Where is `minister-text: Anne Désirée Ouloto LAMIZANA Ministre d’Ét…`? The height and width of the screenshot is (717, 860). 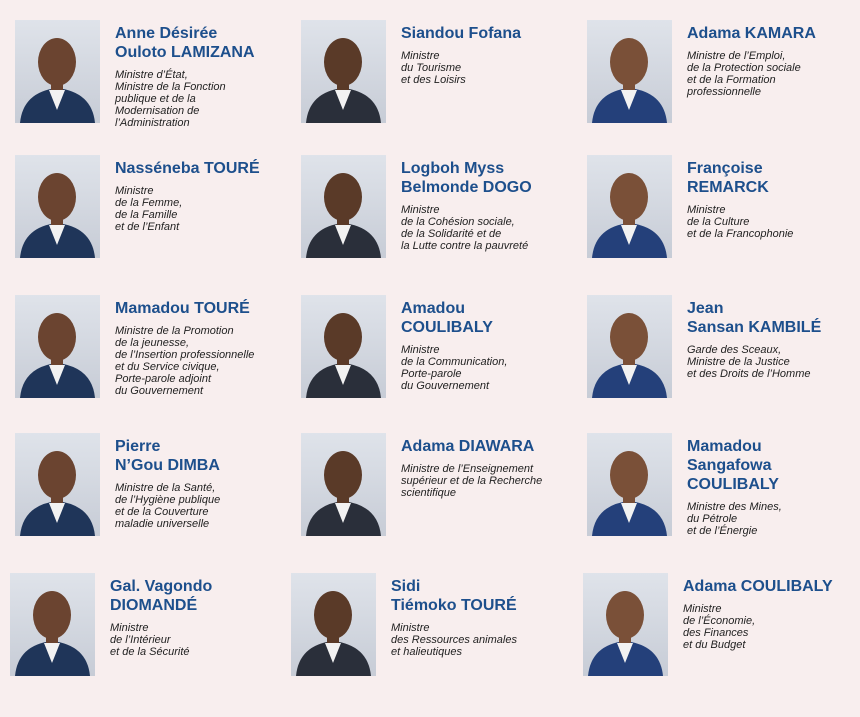 minister-text: Anne Désirée Ouloto LAMIZANA Ministre d’Ét… is located at coordinates (200, 76).